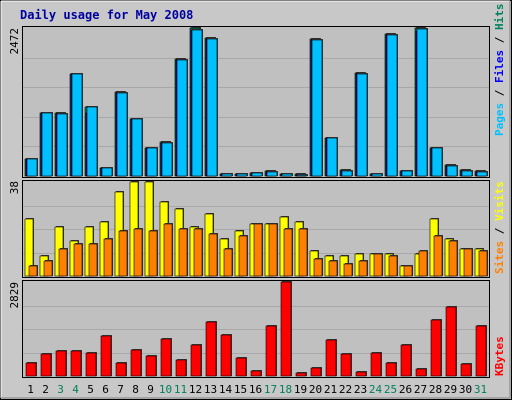  What do you see at coordinates (106, 15) in the screenshot?
I see `chart-title: Daily usage for May 2008` at bounding box center [106, 15].